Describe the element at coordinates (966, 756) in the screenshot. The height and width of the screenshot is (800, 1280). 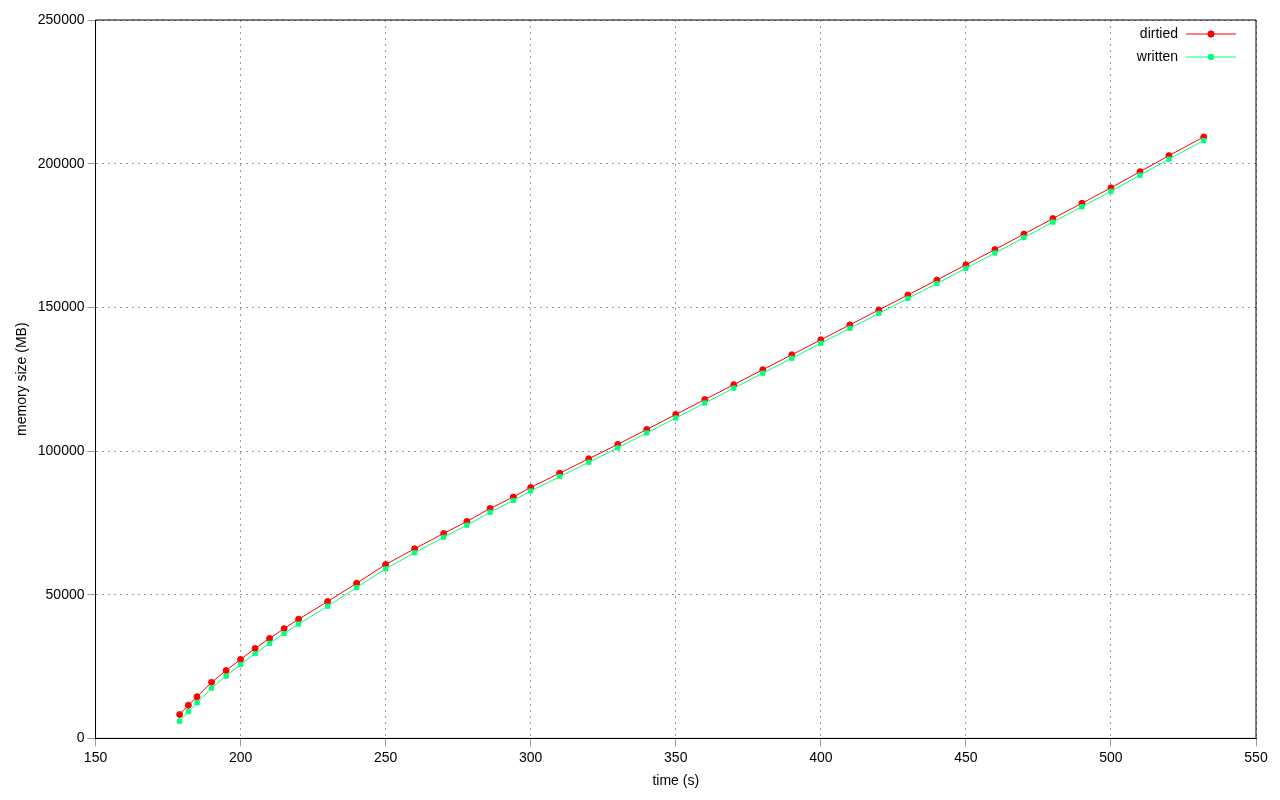
I see `x-tick-label: 450` at that location.